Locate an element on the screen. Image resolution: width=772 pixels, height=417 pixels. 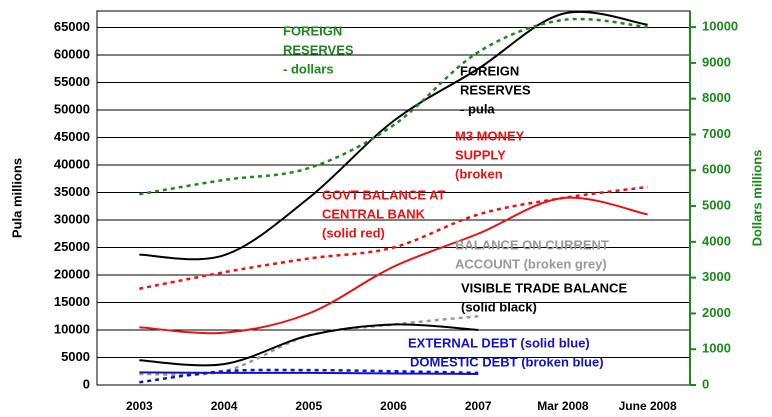
annotation: VISIBLE TRADE BALANCE is located at coordinates (544, 287).